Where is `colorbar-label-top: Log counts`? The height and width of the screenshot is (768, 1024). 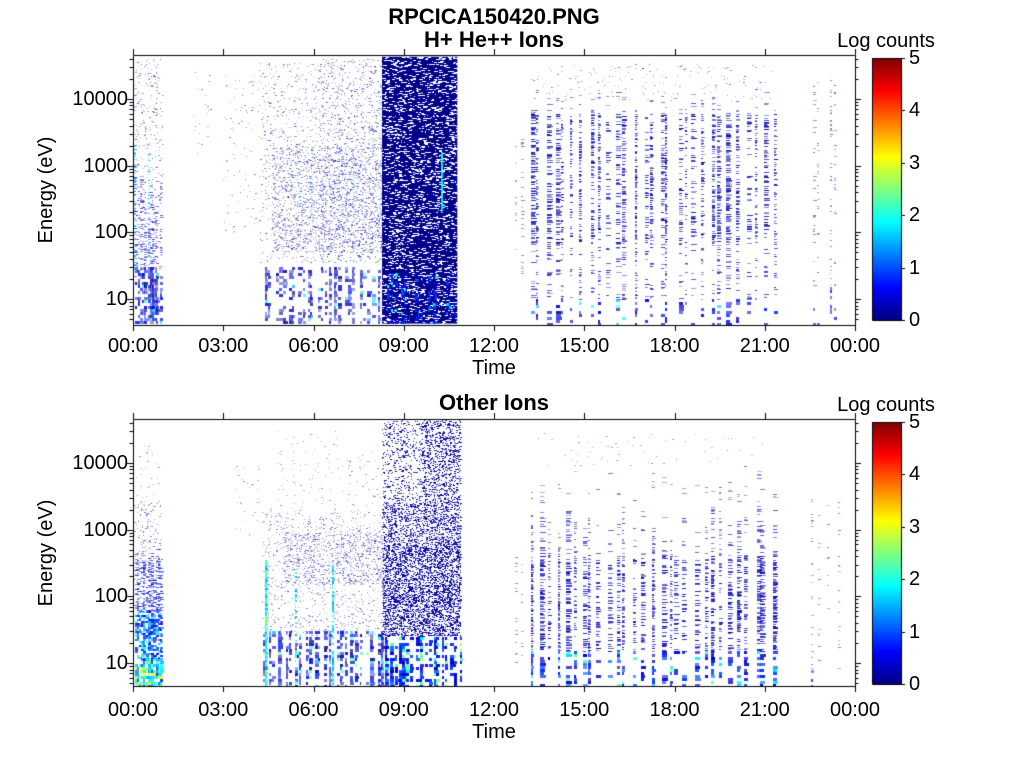
colorbar-label-top: Log counts is located at coordinates (886, 41).